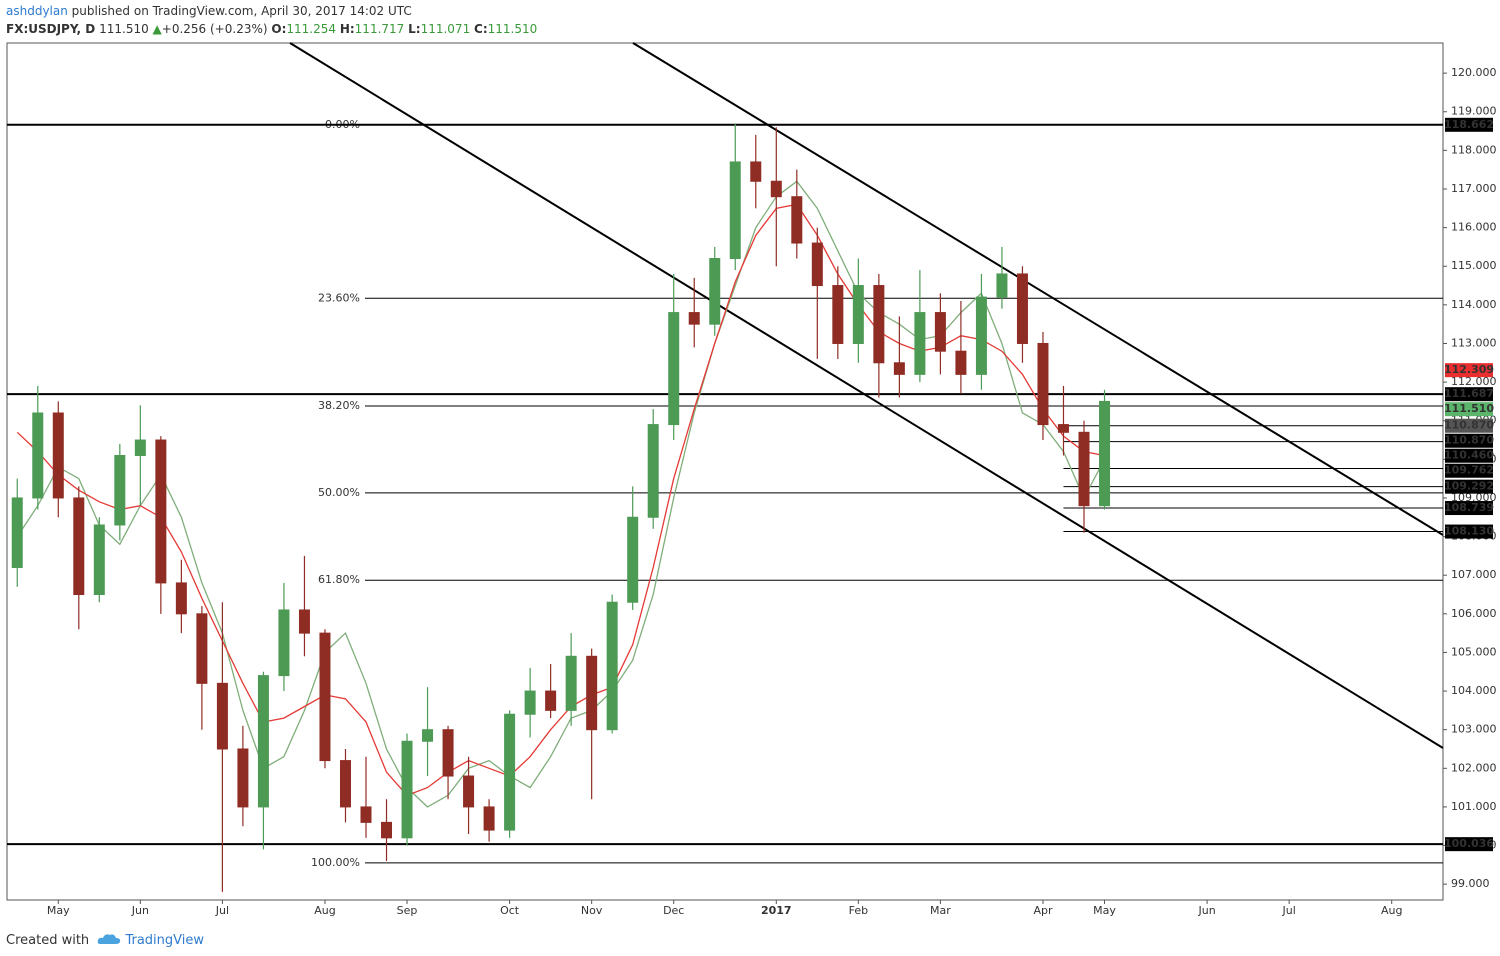 Image resolution: width=1500 pixels, height=956 pixels. Describe the element at coordinates (37, 11) in the screenshot. I see `author: ashddylan` at that location.